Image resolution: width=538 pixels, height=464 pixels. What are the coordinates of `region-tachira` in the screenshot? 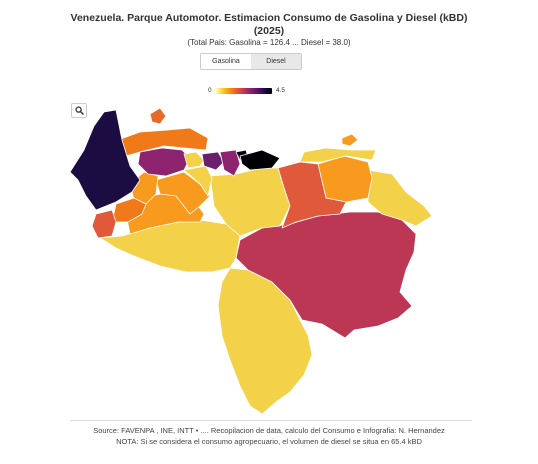 It's located at (104, 224).